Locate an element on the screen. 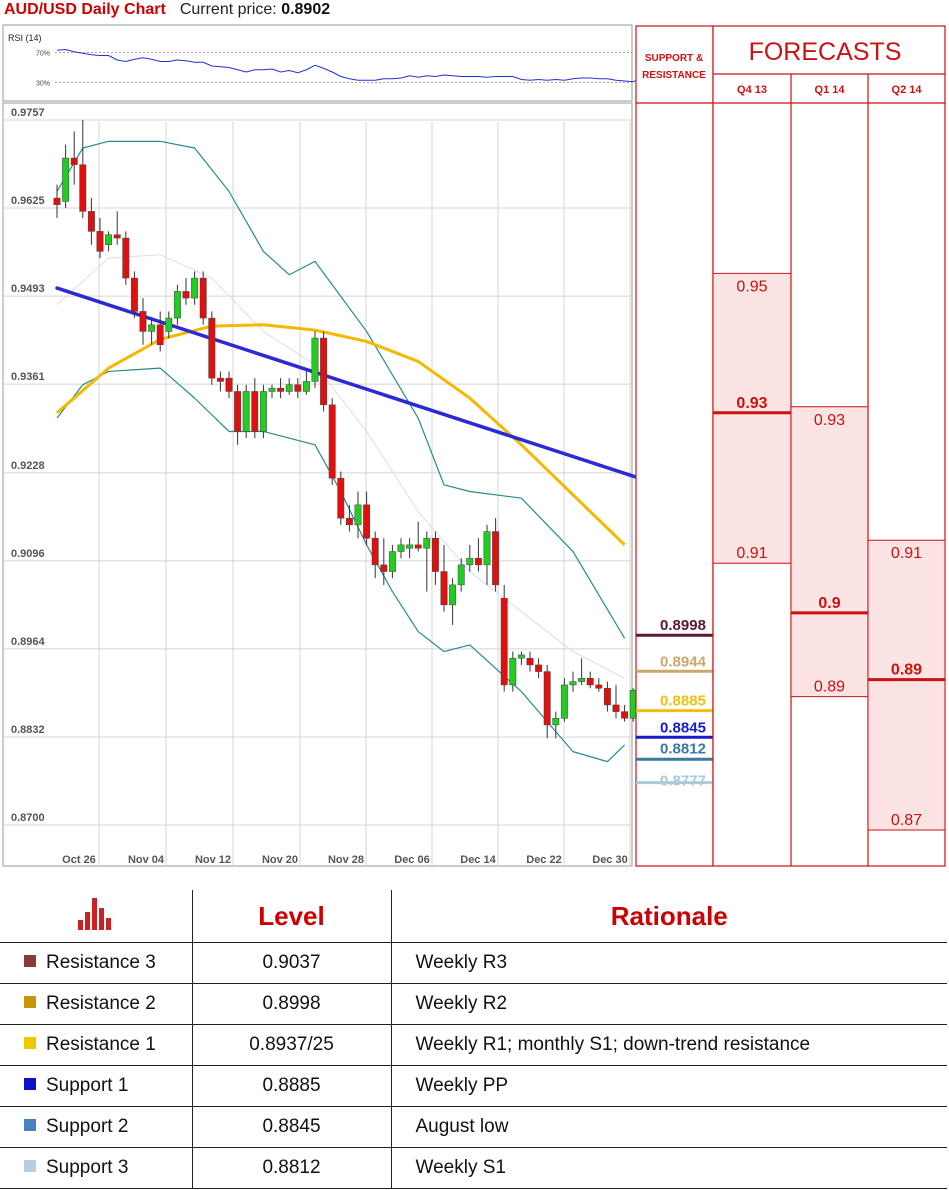  table-row: Support 3 0.8812 Weekly S1 is located at coordinates (473, 1168).